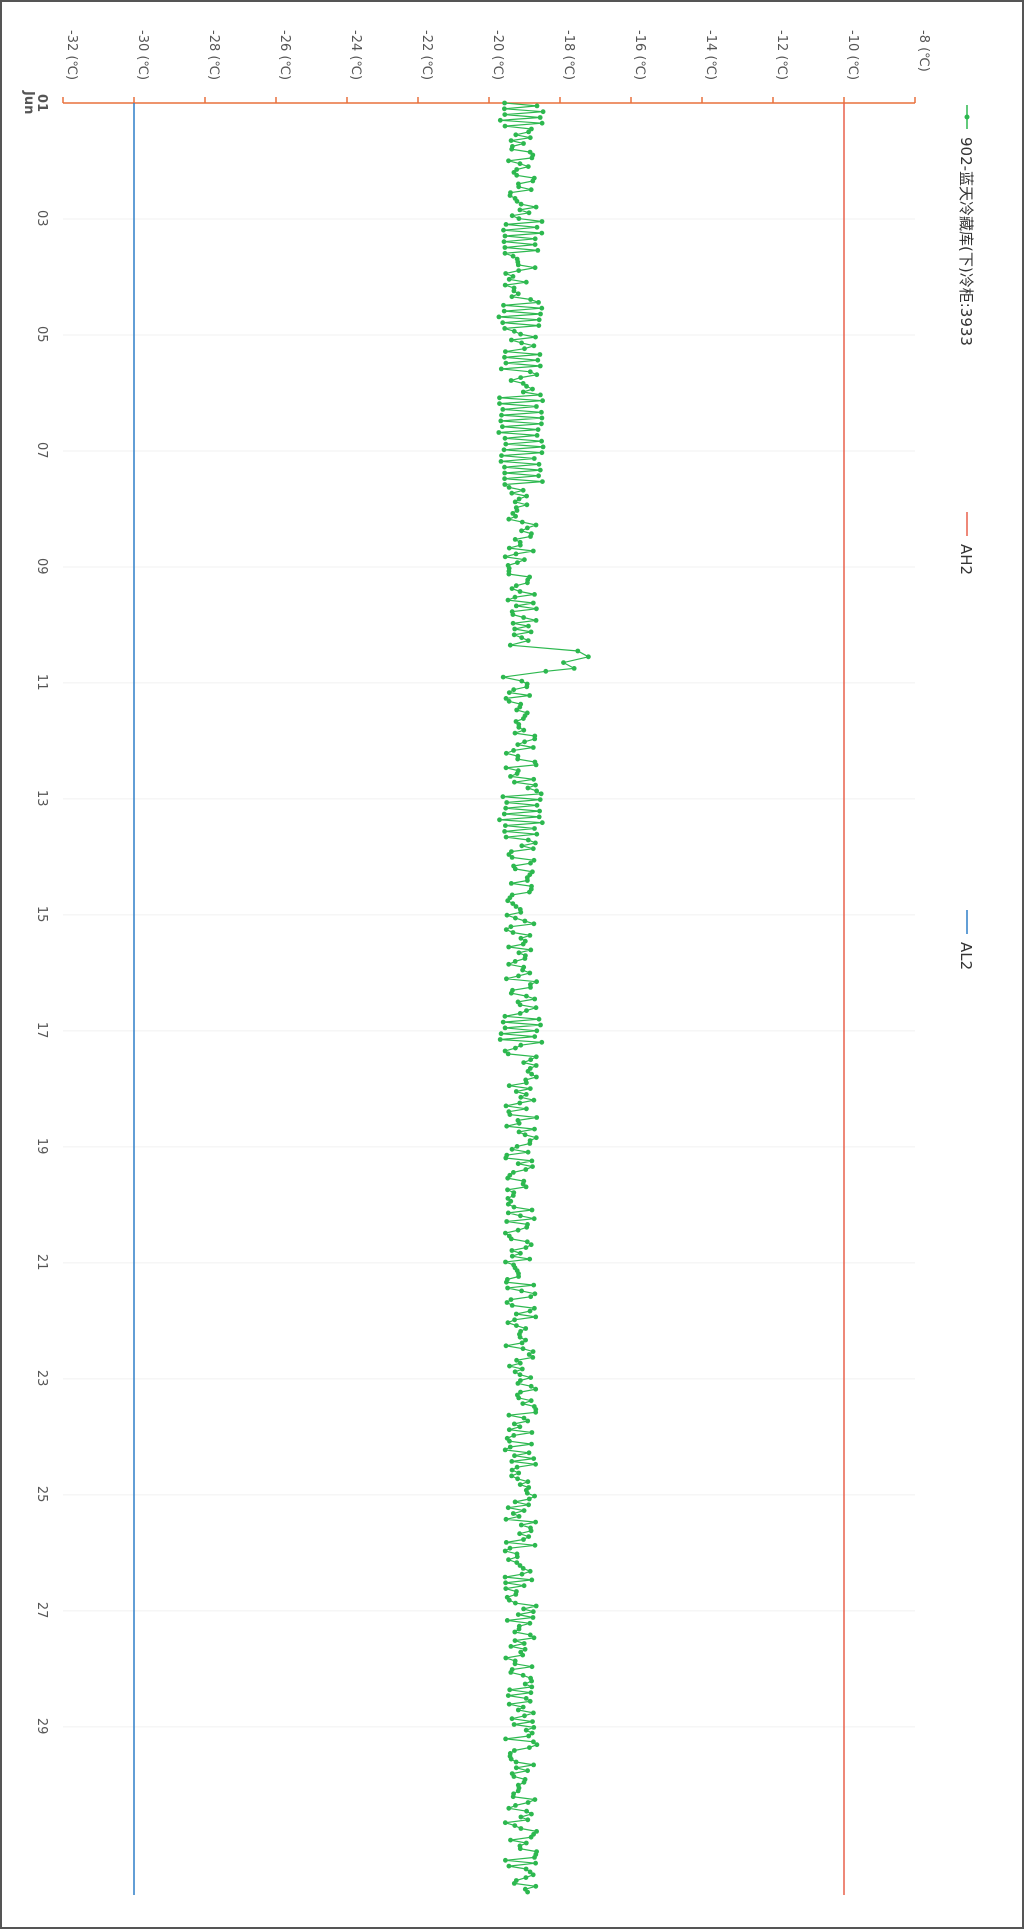  Describe the element at coordinates (41, 1494) in the screenshot. I see `date-tick-label: 25` at that location.